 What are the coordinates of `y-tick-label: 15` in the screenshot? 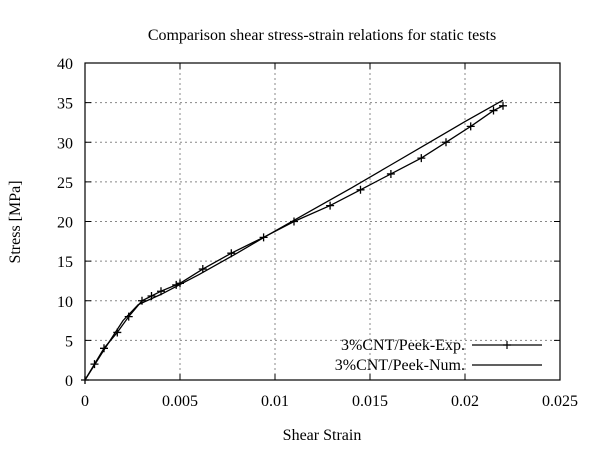 It's located at (65, 262).